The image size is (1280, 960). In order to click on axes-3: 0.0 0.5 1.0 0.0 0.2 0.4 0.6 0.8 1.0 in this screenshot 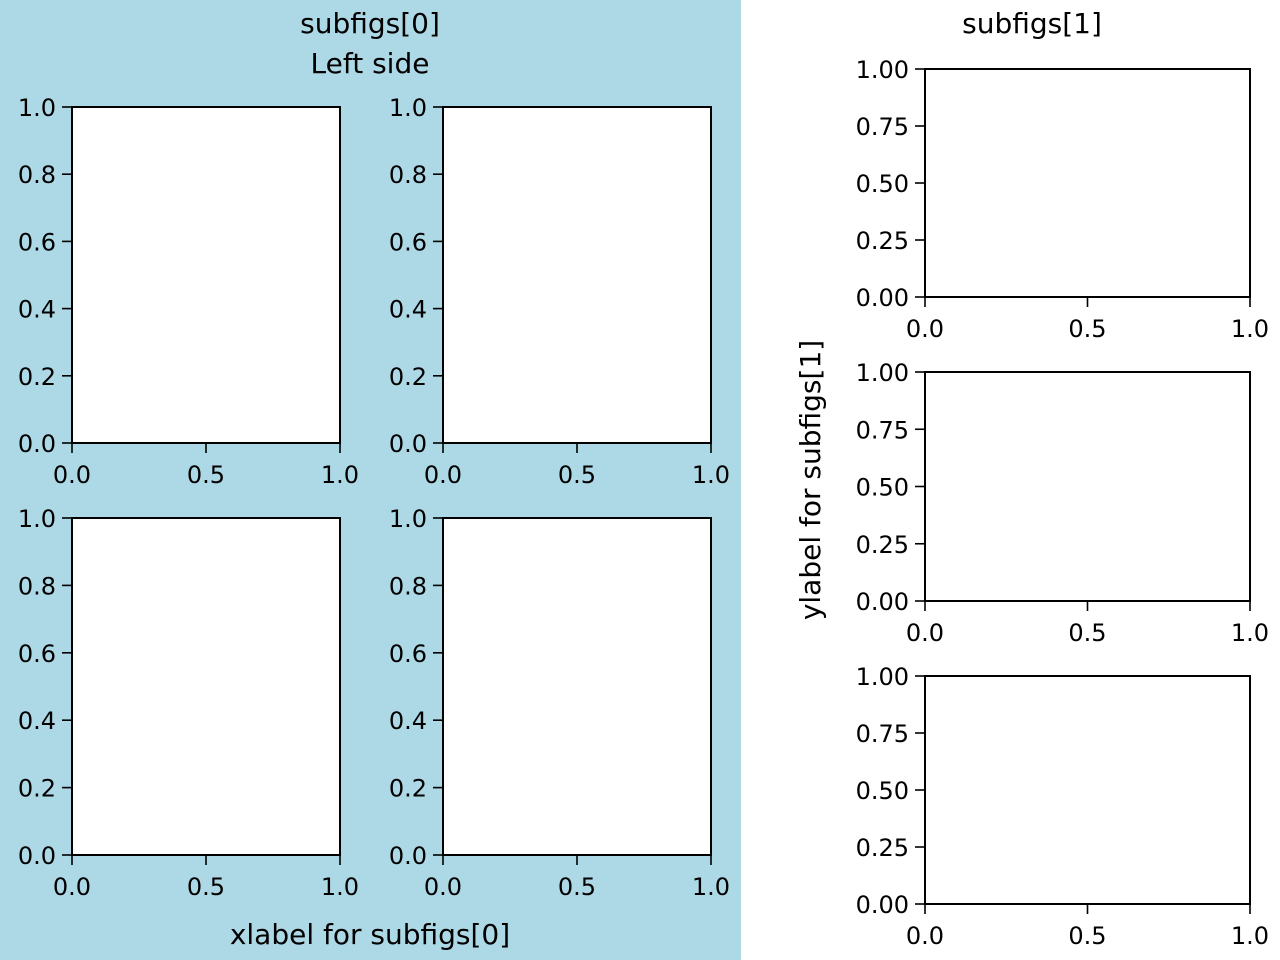, I will do `click(559, 703)`.